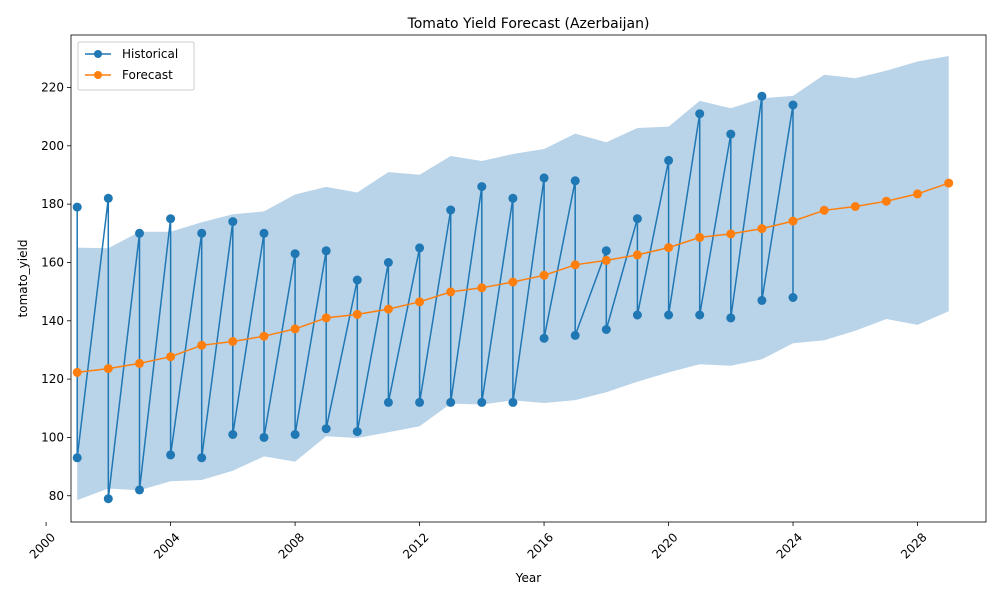 Image resolution: width=1000 pixels, height=600 pixels. What do you see at coordinates (528, 578) in the screenshot?
I see `x-axis-label: Year` at bounding box center [528, 578].